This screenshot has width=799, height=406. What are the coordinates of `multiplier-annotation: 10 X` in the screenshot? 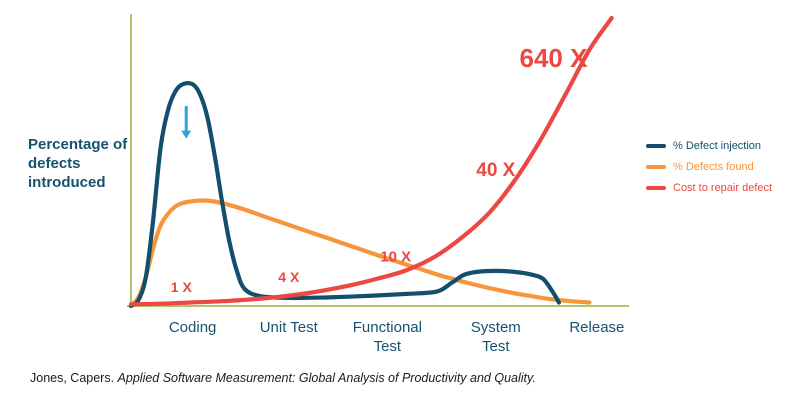 It's located at (395, 257).